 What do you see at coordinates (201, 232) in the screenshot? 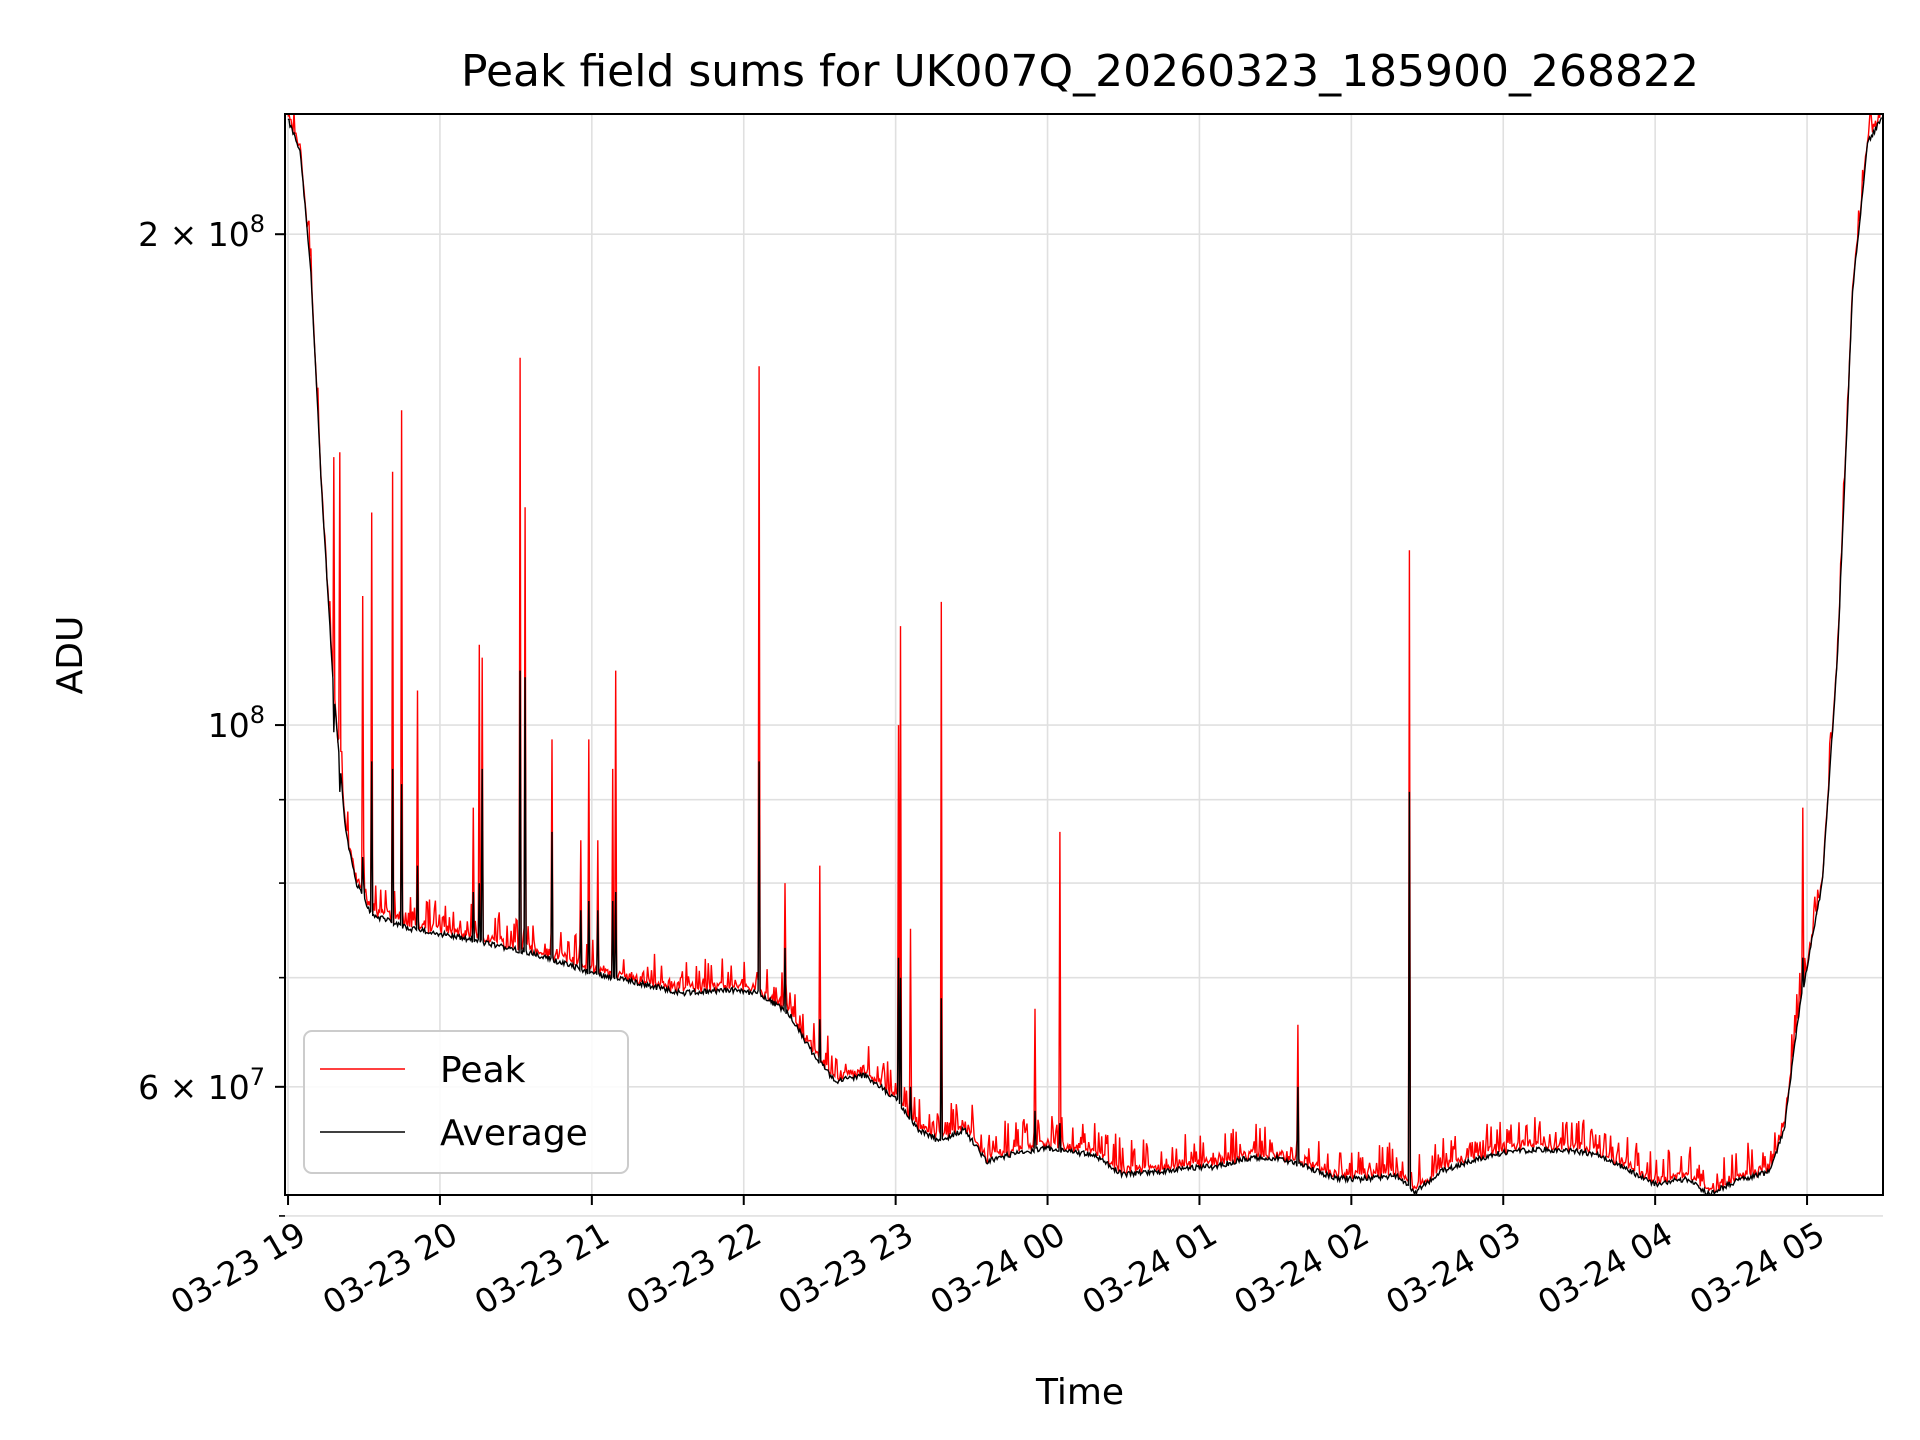
I see `y-tick-label: 2 × 108` at bounding box center [201, 232].